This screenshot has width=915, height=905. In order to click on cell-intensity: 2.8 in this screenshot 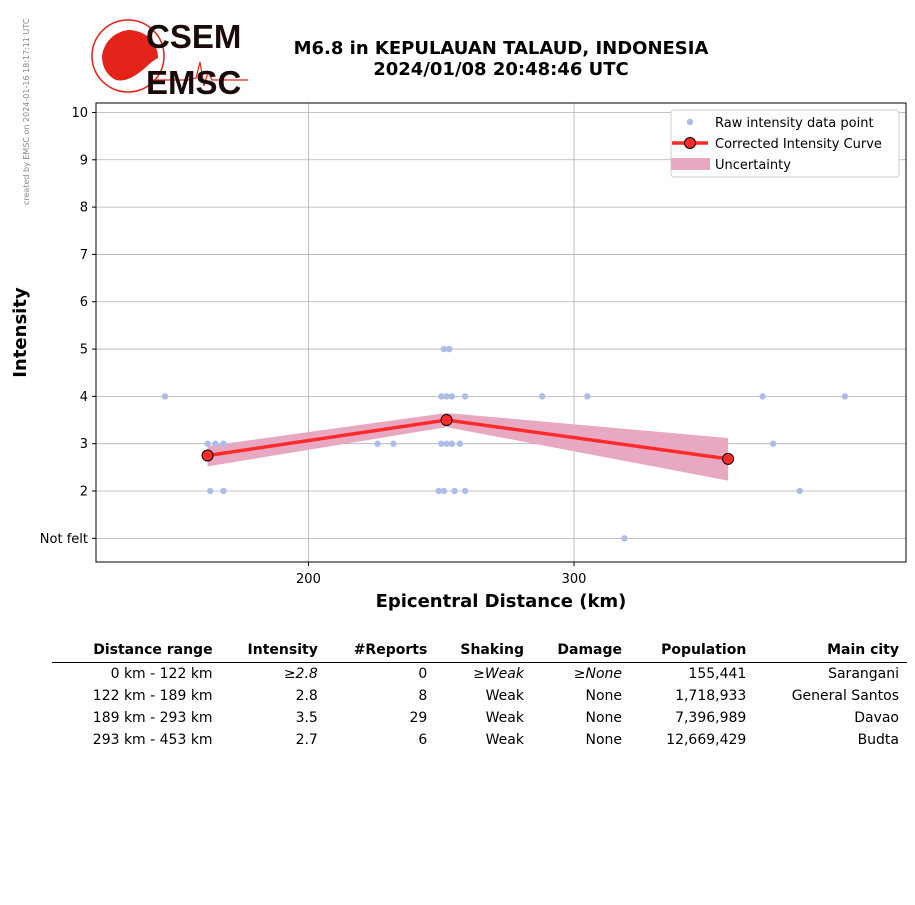, I will do `click(306, 696)`.